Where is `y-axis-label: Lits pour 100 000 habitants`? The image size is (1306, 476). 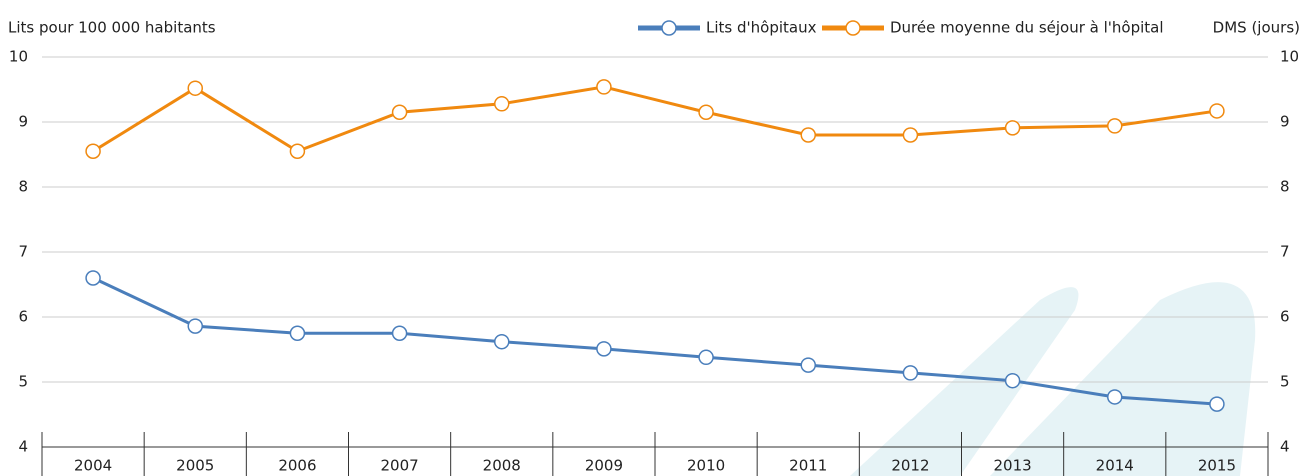 y-axis-label: Lits pour 100 000 habitants is located at coordinates (112, 28).